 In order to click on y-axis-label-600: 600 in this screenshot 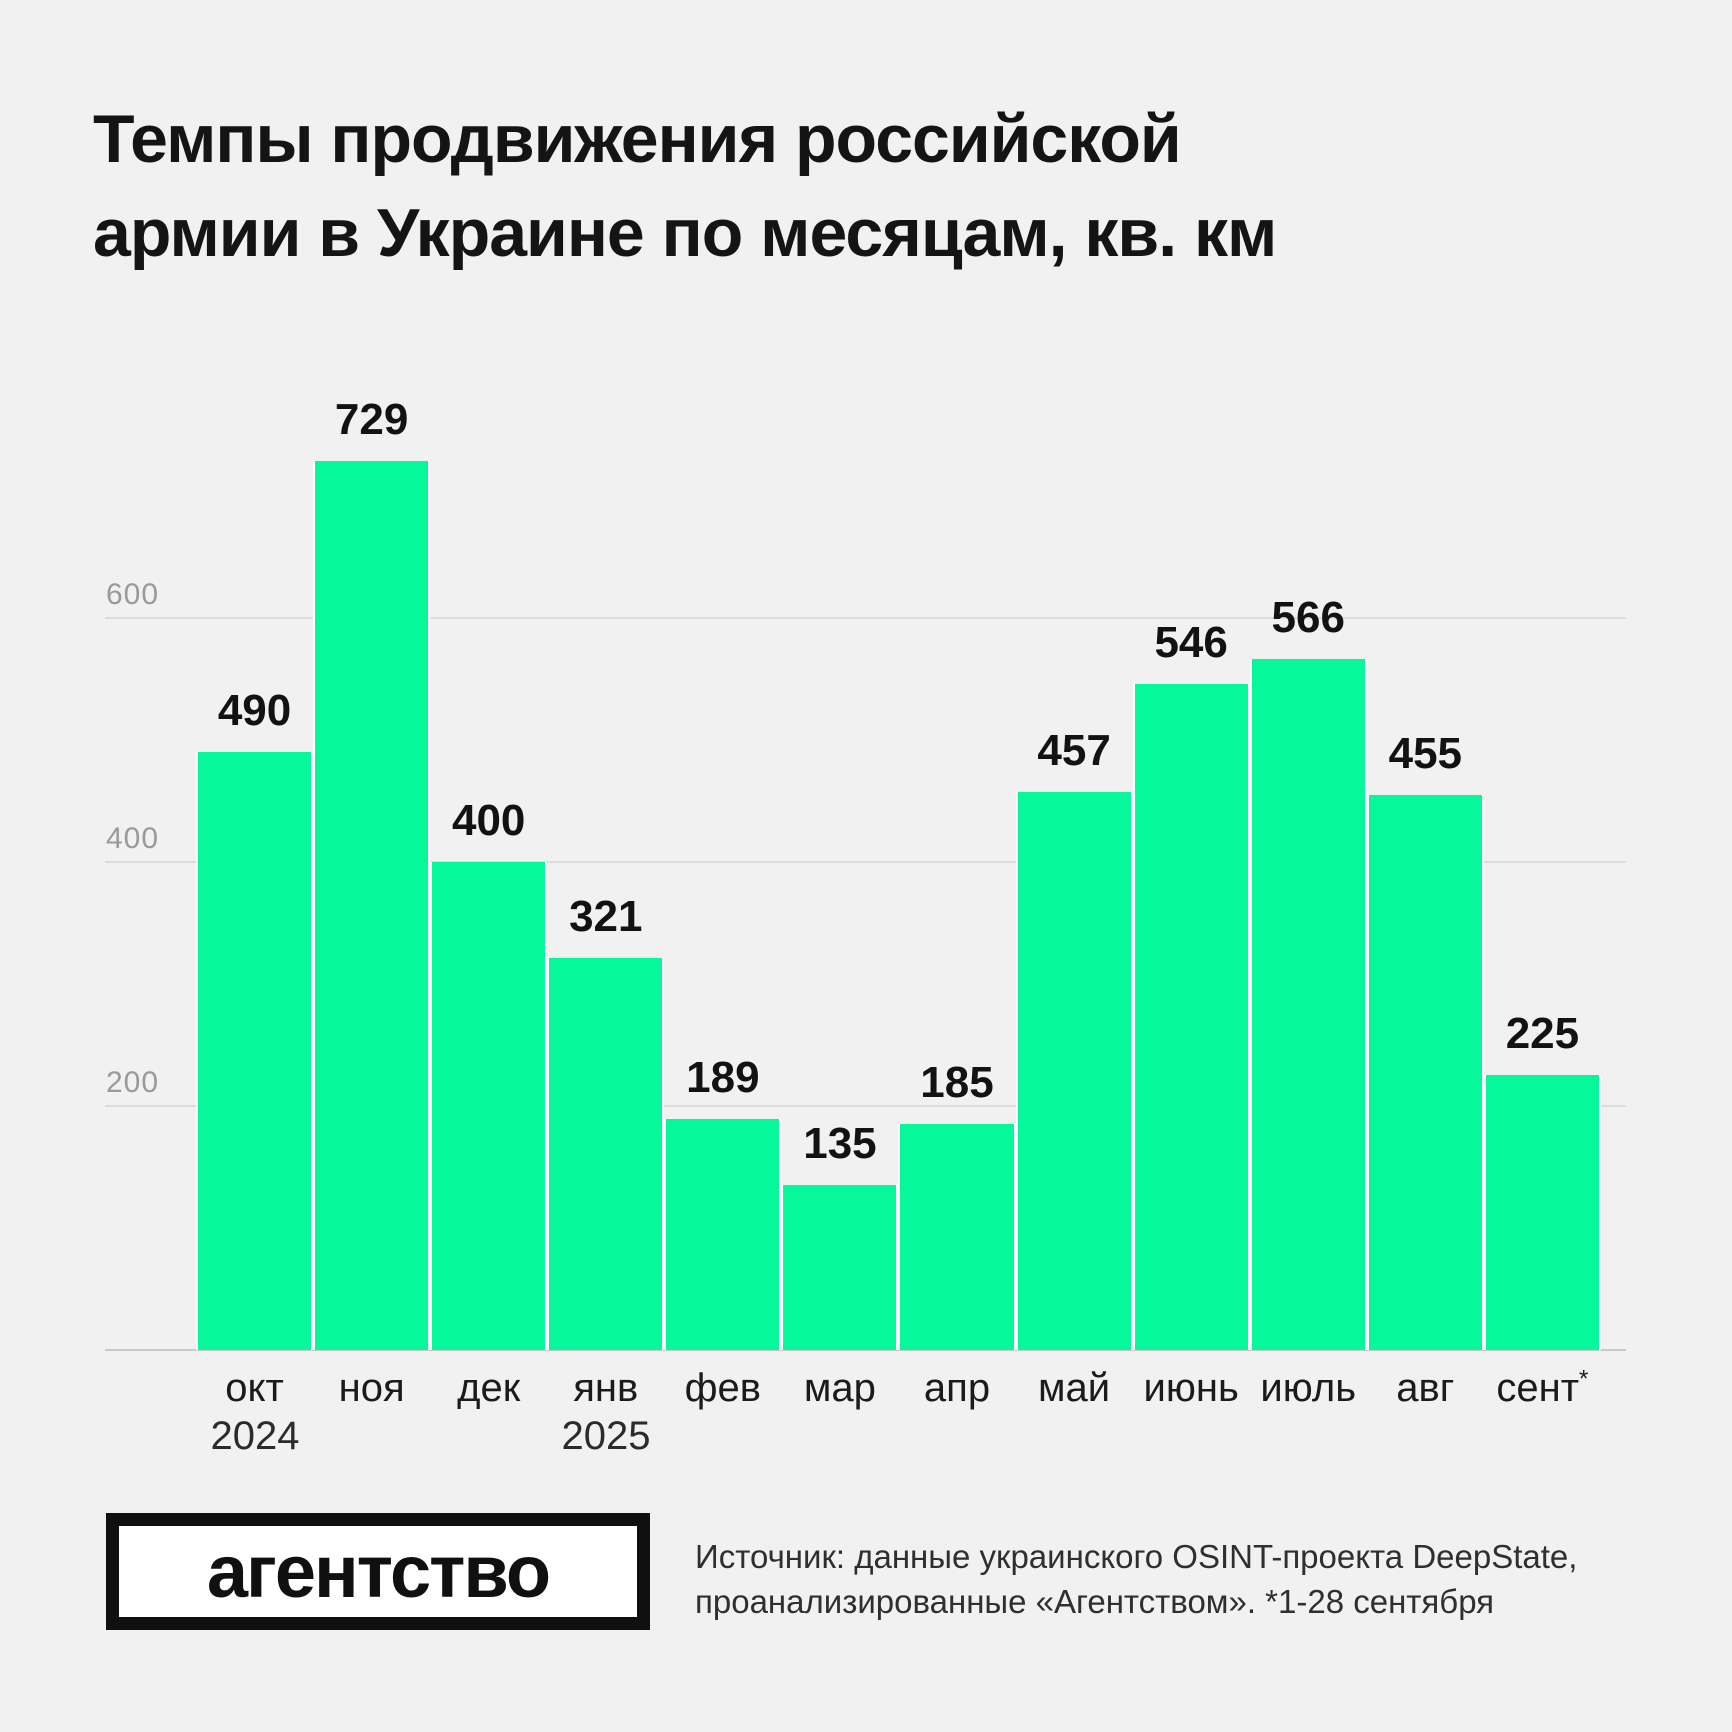, I will do `click(133, 594)`.